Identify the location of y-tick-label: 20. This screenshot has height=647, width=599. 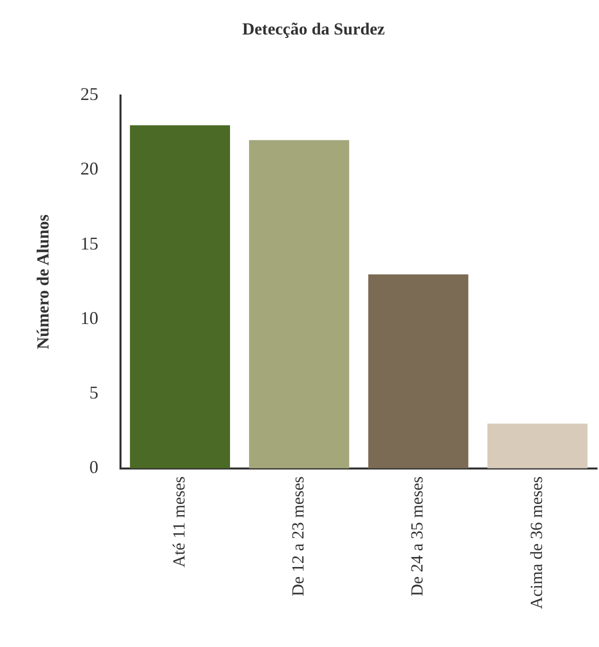
(89, 168).